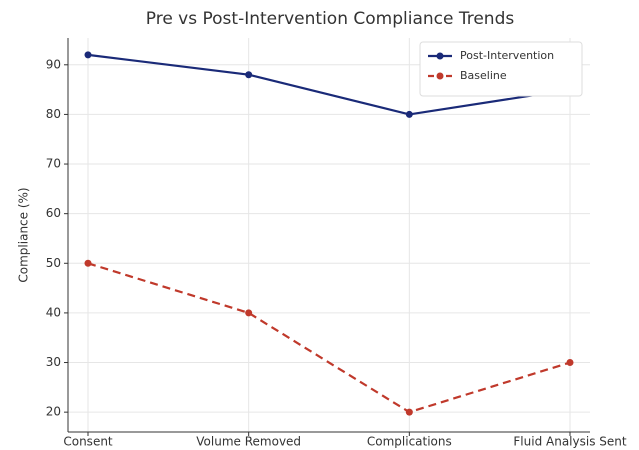  What do you see at coordinates (53, 412) in the screenshot?
I see `y-tick-label: 20` at bounding box center [53, 412].